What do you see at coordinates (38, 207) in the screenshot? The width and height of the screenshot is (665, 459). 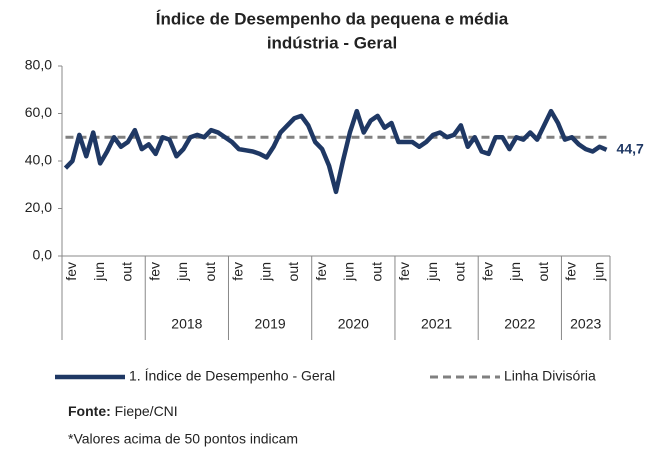 I see `y-tick-label: 20,0` at bounding box center [38, 207].